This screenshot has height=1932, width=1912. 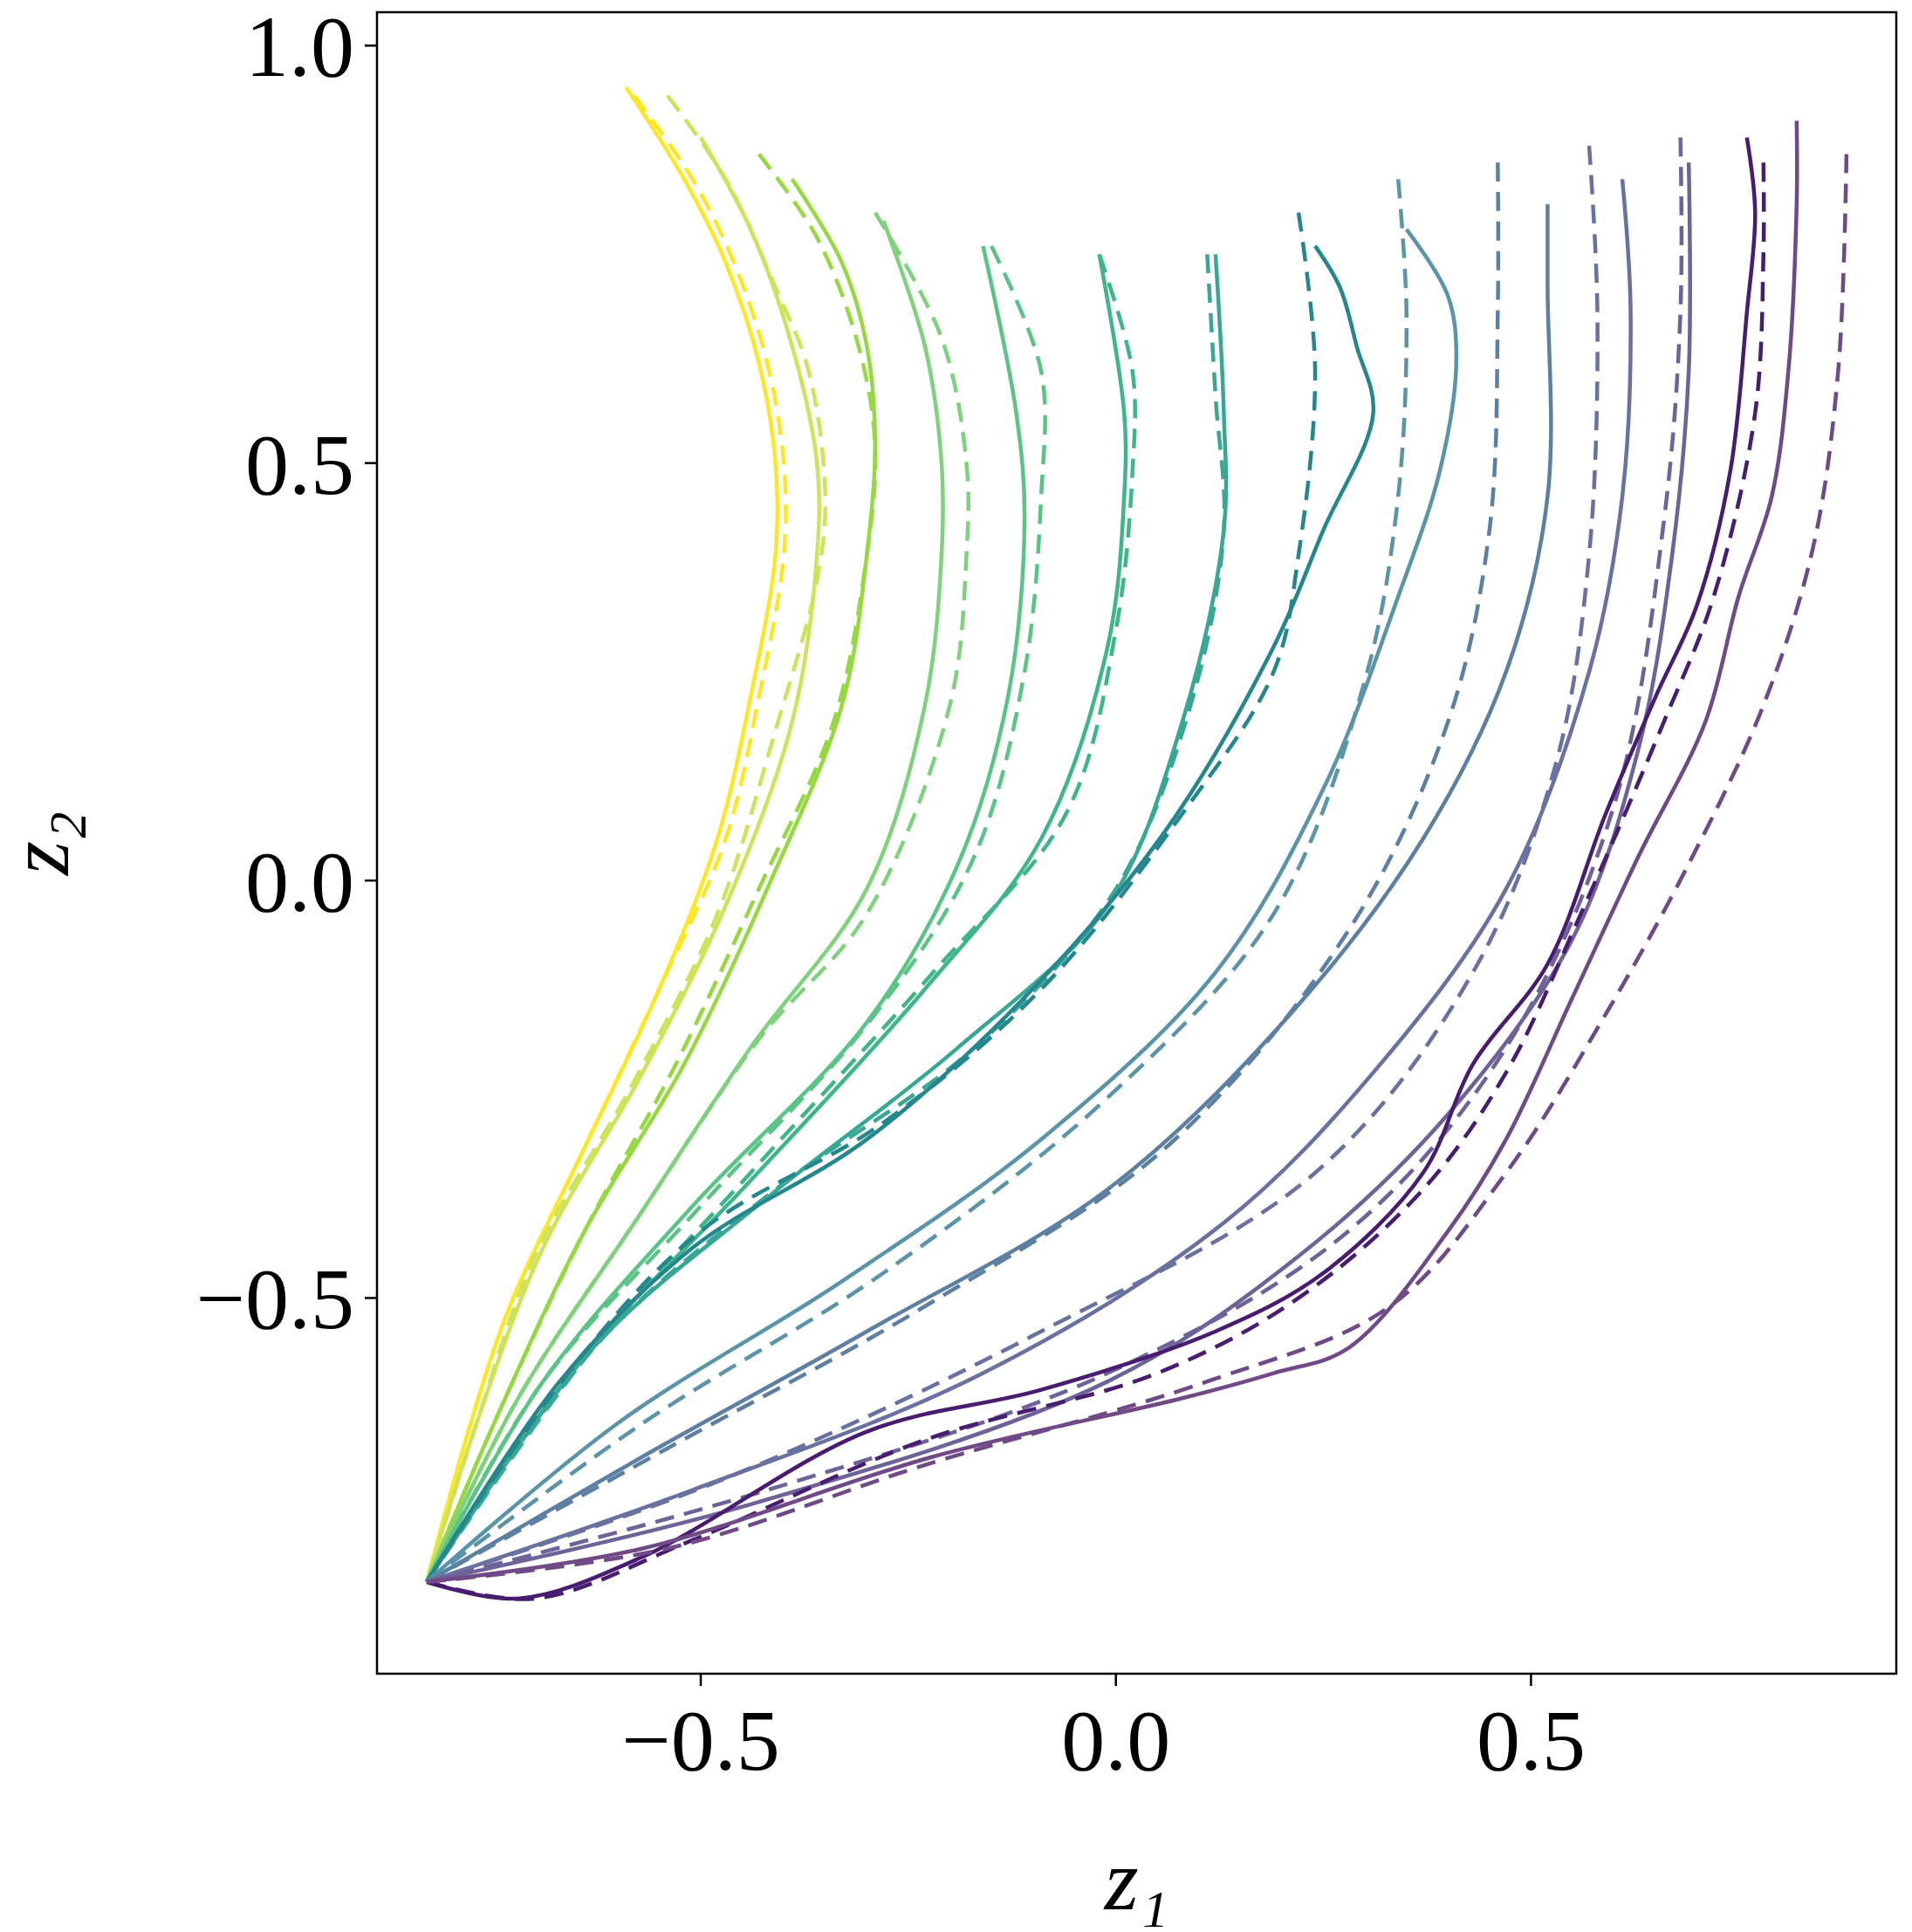 I want to click on y-tick-label: −0.5, so click(x=274, y=1299).